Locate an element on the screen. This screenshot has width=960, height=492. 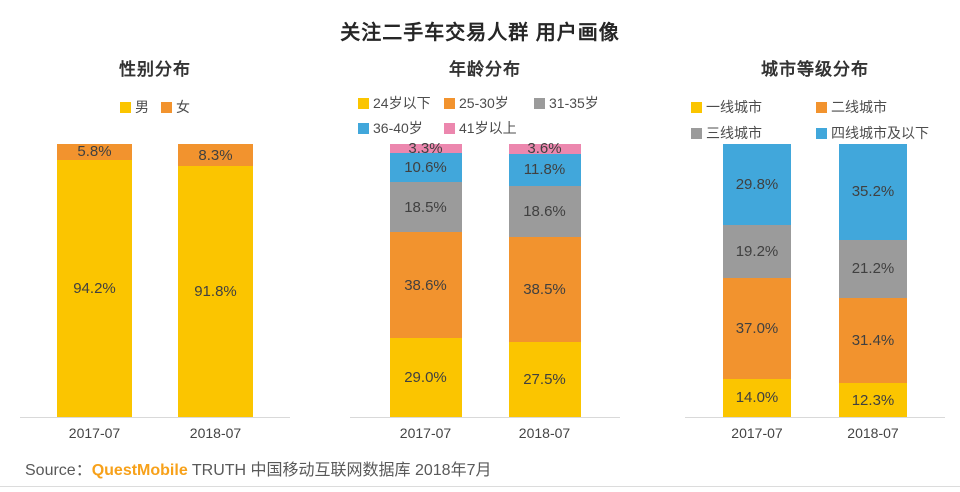
bar-segment-label: 21.2% is located at coordinates (873, 269).